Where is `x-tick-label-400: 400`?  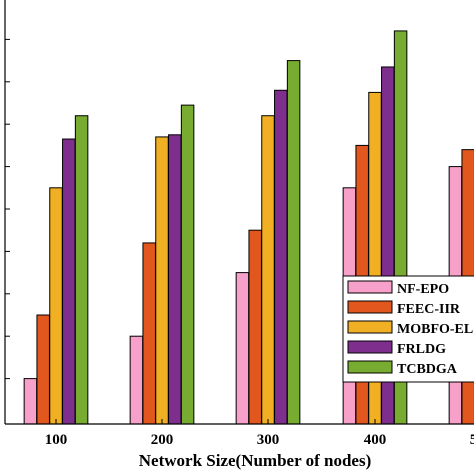 x-tick-label-400: 400 is located at coordinates (375, 440).